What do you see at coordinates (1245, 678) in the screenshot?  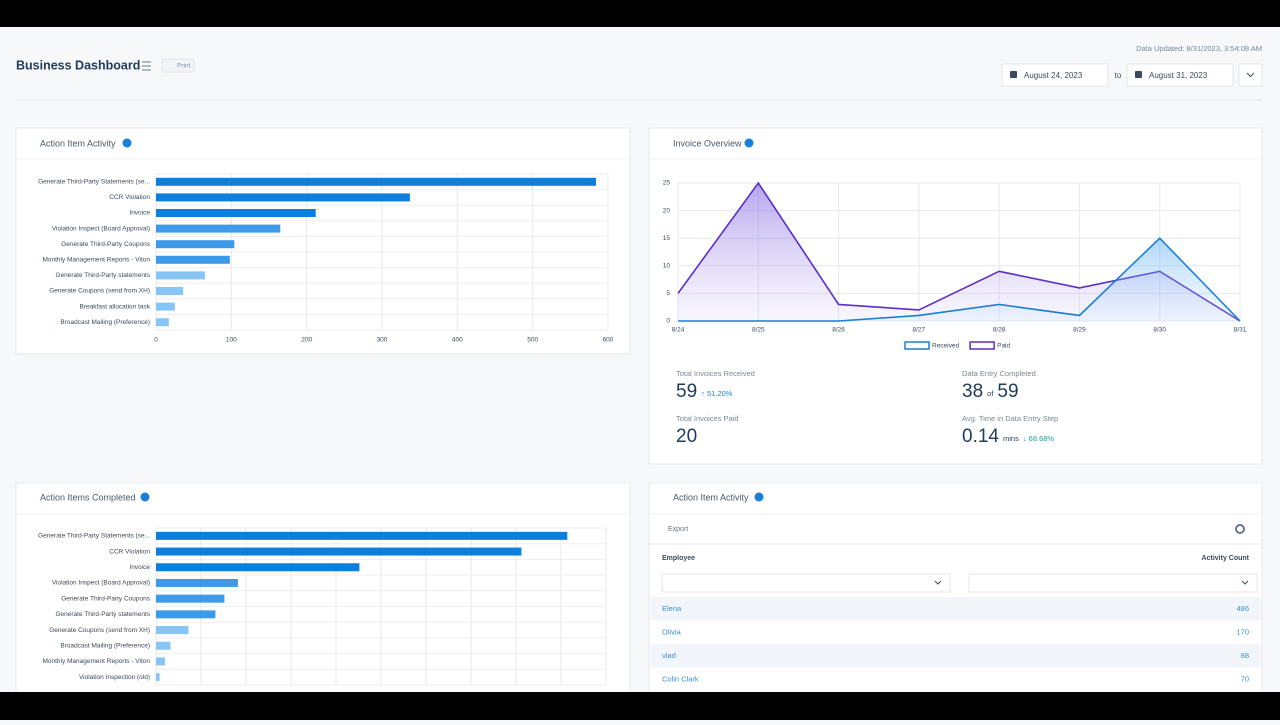 I see `cell: 70` at bounding box center [1245, 678].